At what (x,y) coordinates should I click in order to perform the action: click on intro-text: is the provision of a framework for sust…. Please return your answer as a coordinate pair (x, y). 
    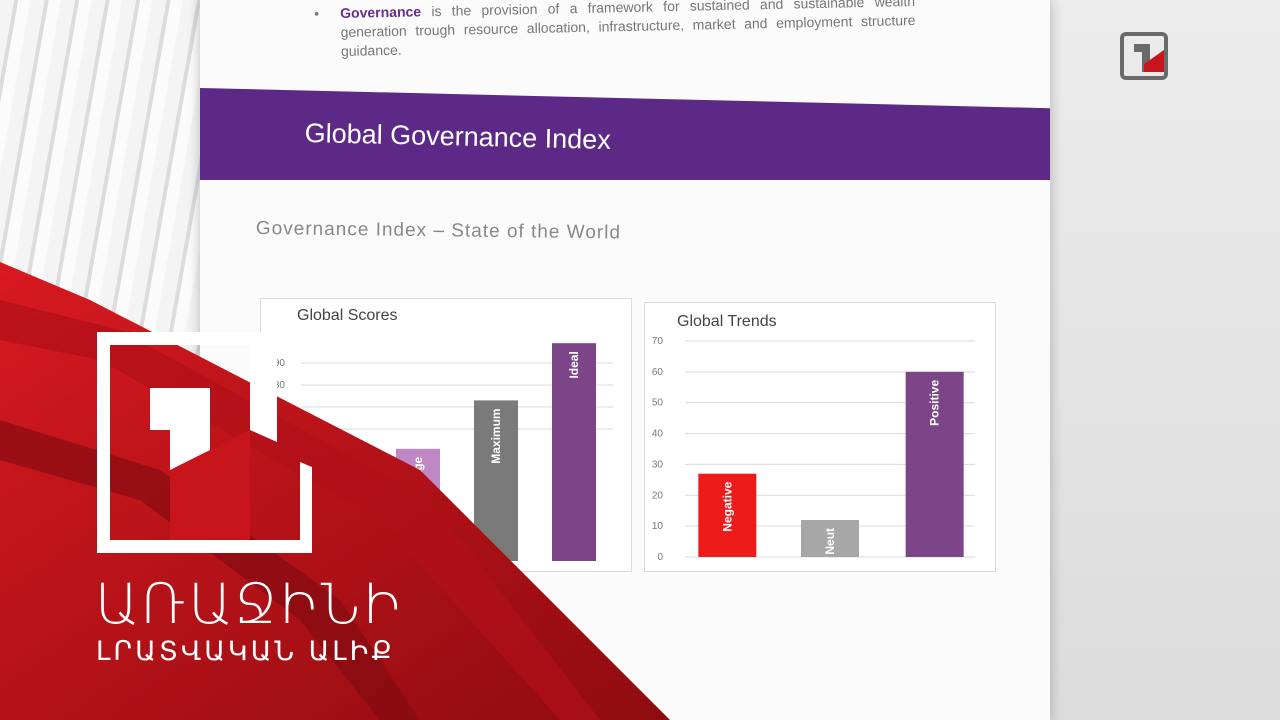
    Looking at the image, I should click on (628, 29).